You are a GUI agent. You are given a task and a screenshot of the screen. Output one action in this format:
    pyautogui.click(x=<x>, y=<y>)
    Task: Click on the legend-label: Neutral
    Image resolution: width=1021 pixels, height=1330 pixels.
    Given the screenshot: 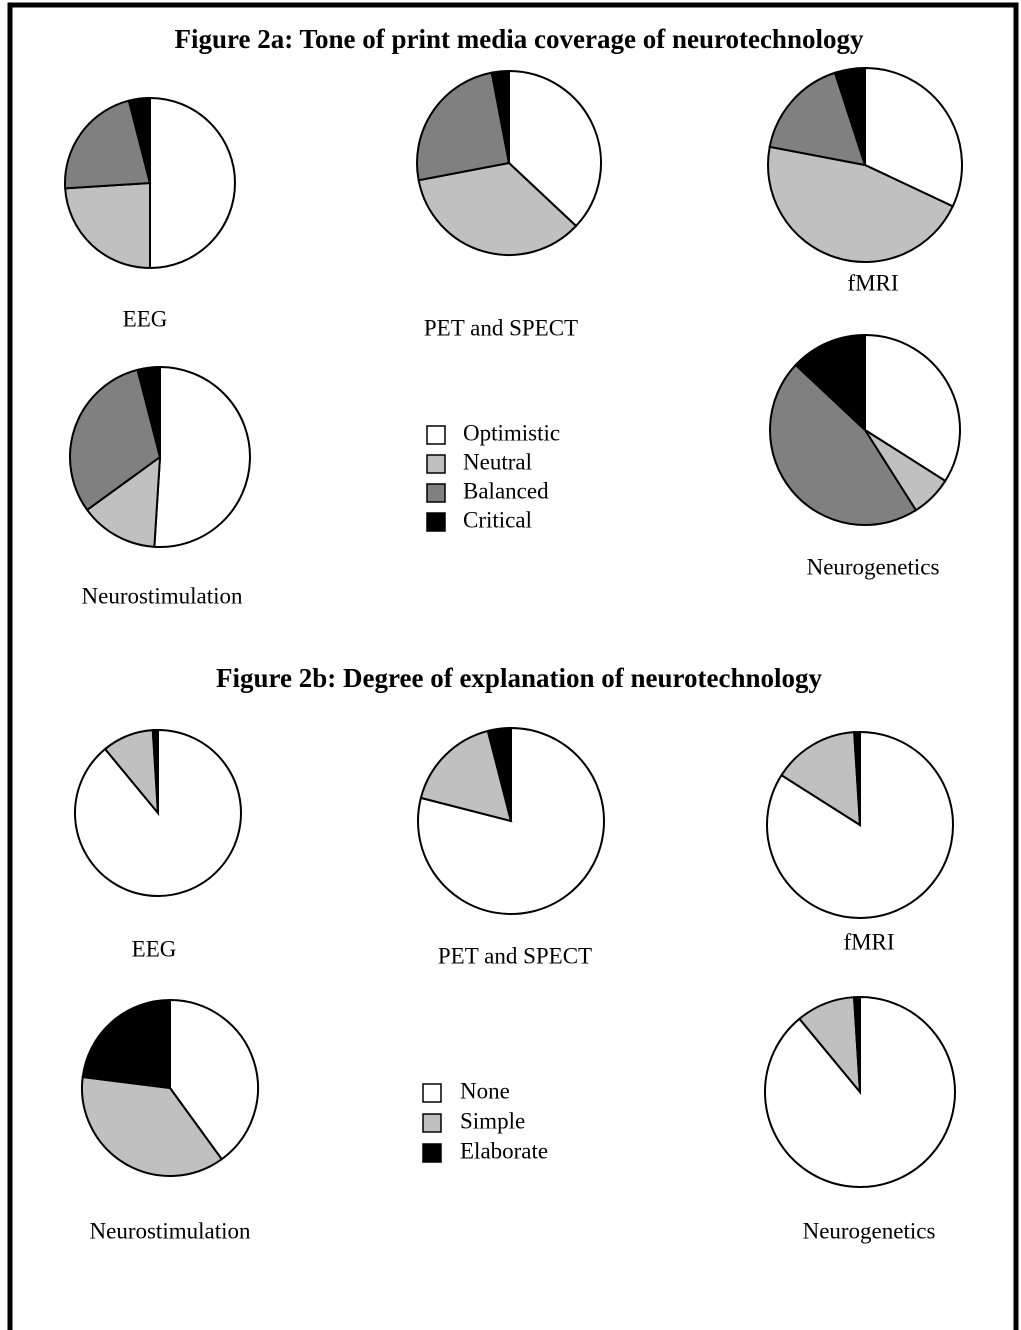 What is the action you would take?
    pyautogui.click(x=497, y=461)
    